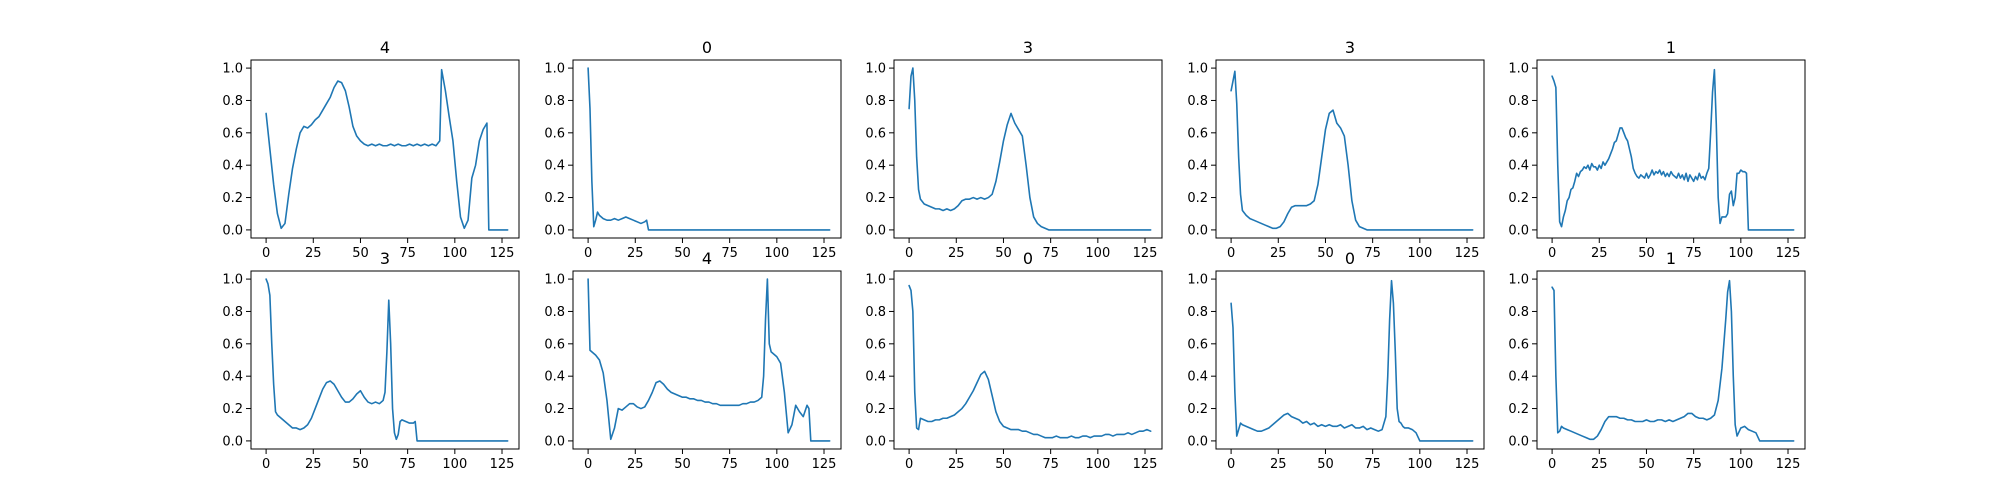 The height and width of the screenshot is (500, 2000). I want to click on chart-panel-9: 0 25 50 75 100 125 0.0 0.2 0.4 0.6 0.8 1.0 0, so click(1336, 360).